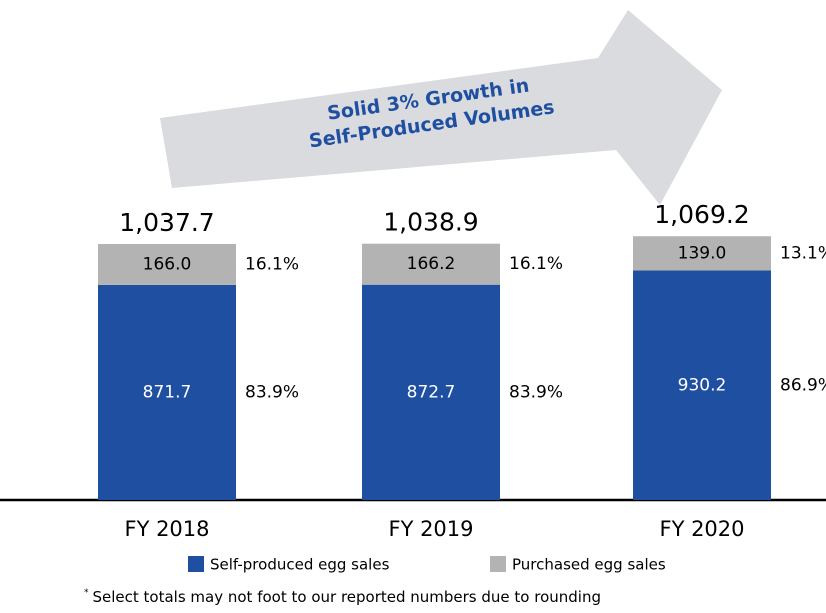  I want to click on x-tick-label: FY 2018, so click(166, 529).